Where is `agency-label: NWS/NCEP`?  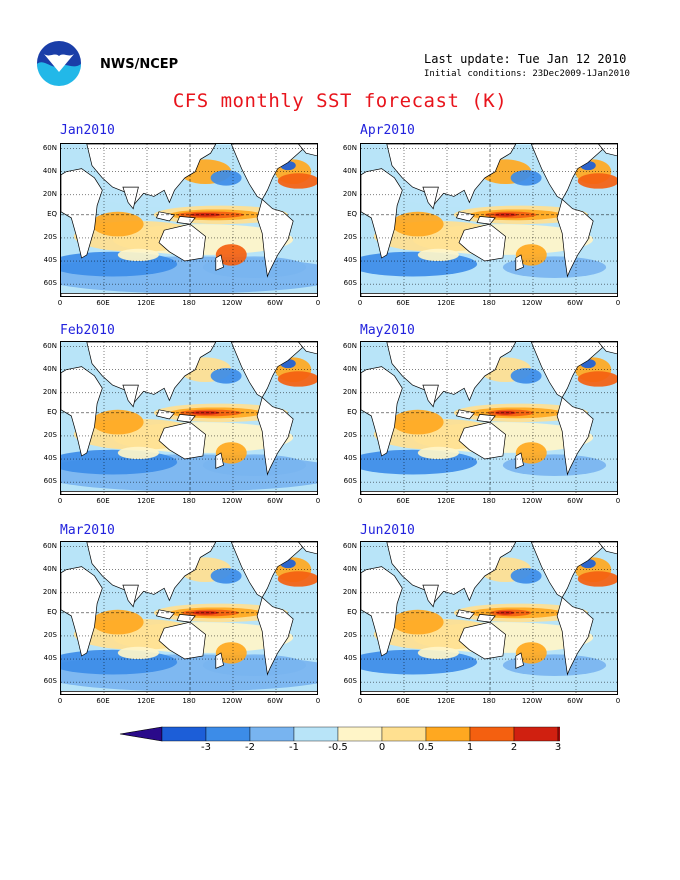
agency-label: NWS/NCEP is located at coordinates (139, 64).